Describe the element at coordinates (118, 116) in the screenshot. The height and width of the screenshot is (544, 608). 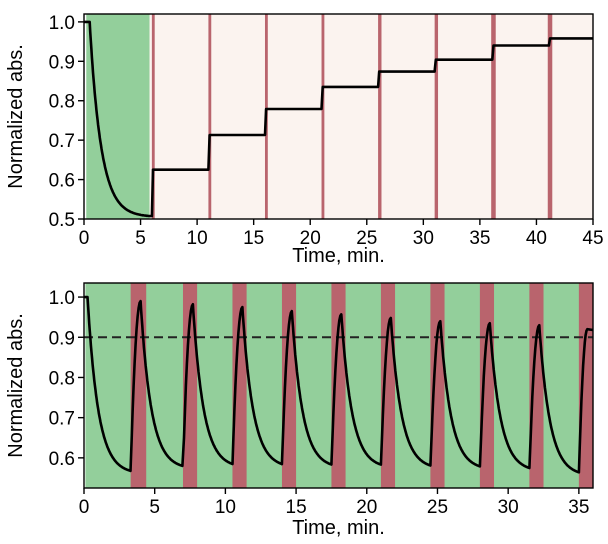
I see `illumination-region` at that location.